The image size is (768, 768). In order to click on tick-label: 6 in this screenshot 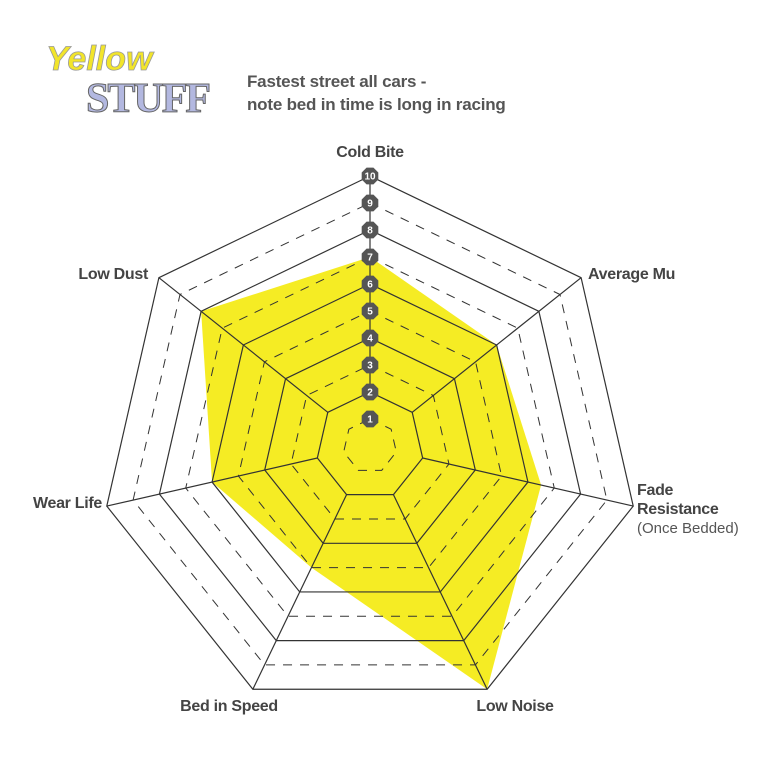, I will do `click(370, 285)`.